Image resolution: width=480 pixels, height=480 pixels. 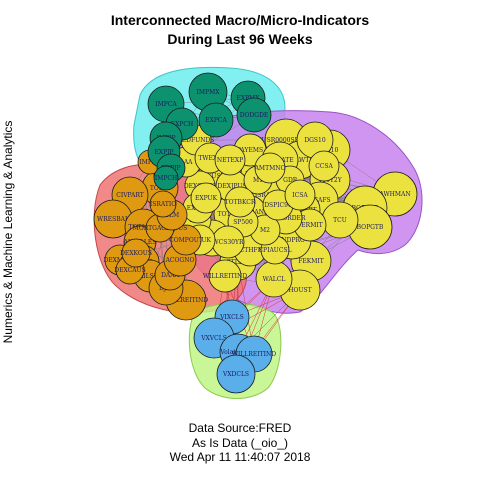 I want to click on node-yellow: EXPUK, so click(x=206, y=198).